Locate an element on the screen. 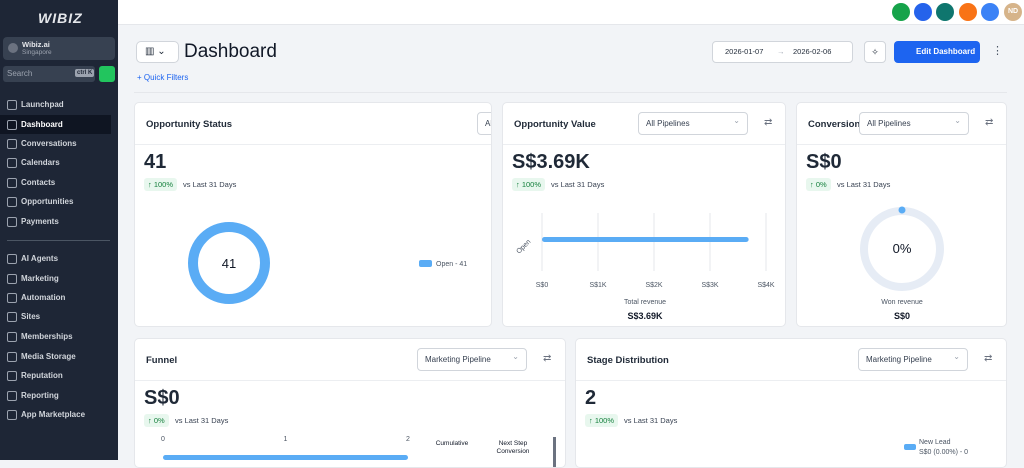 Image resolution: width=1024 pixels, height=468 pixels. nav-item: Media Storage is located at coordinates (62, 356).